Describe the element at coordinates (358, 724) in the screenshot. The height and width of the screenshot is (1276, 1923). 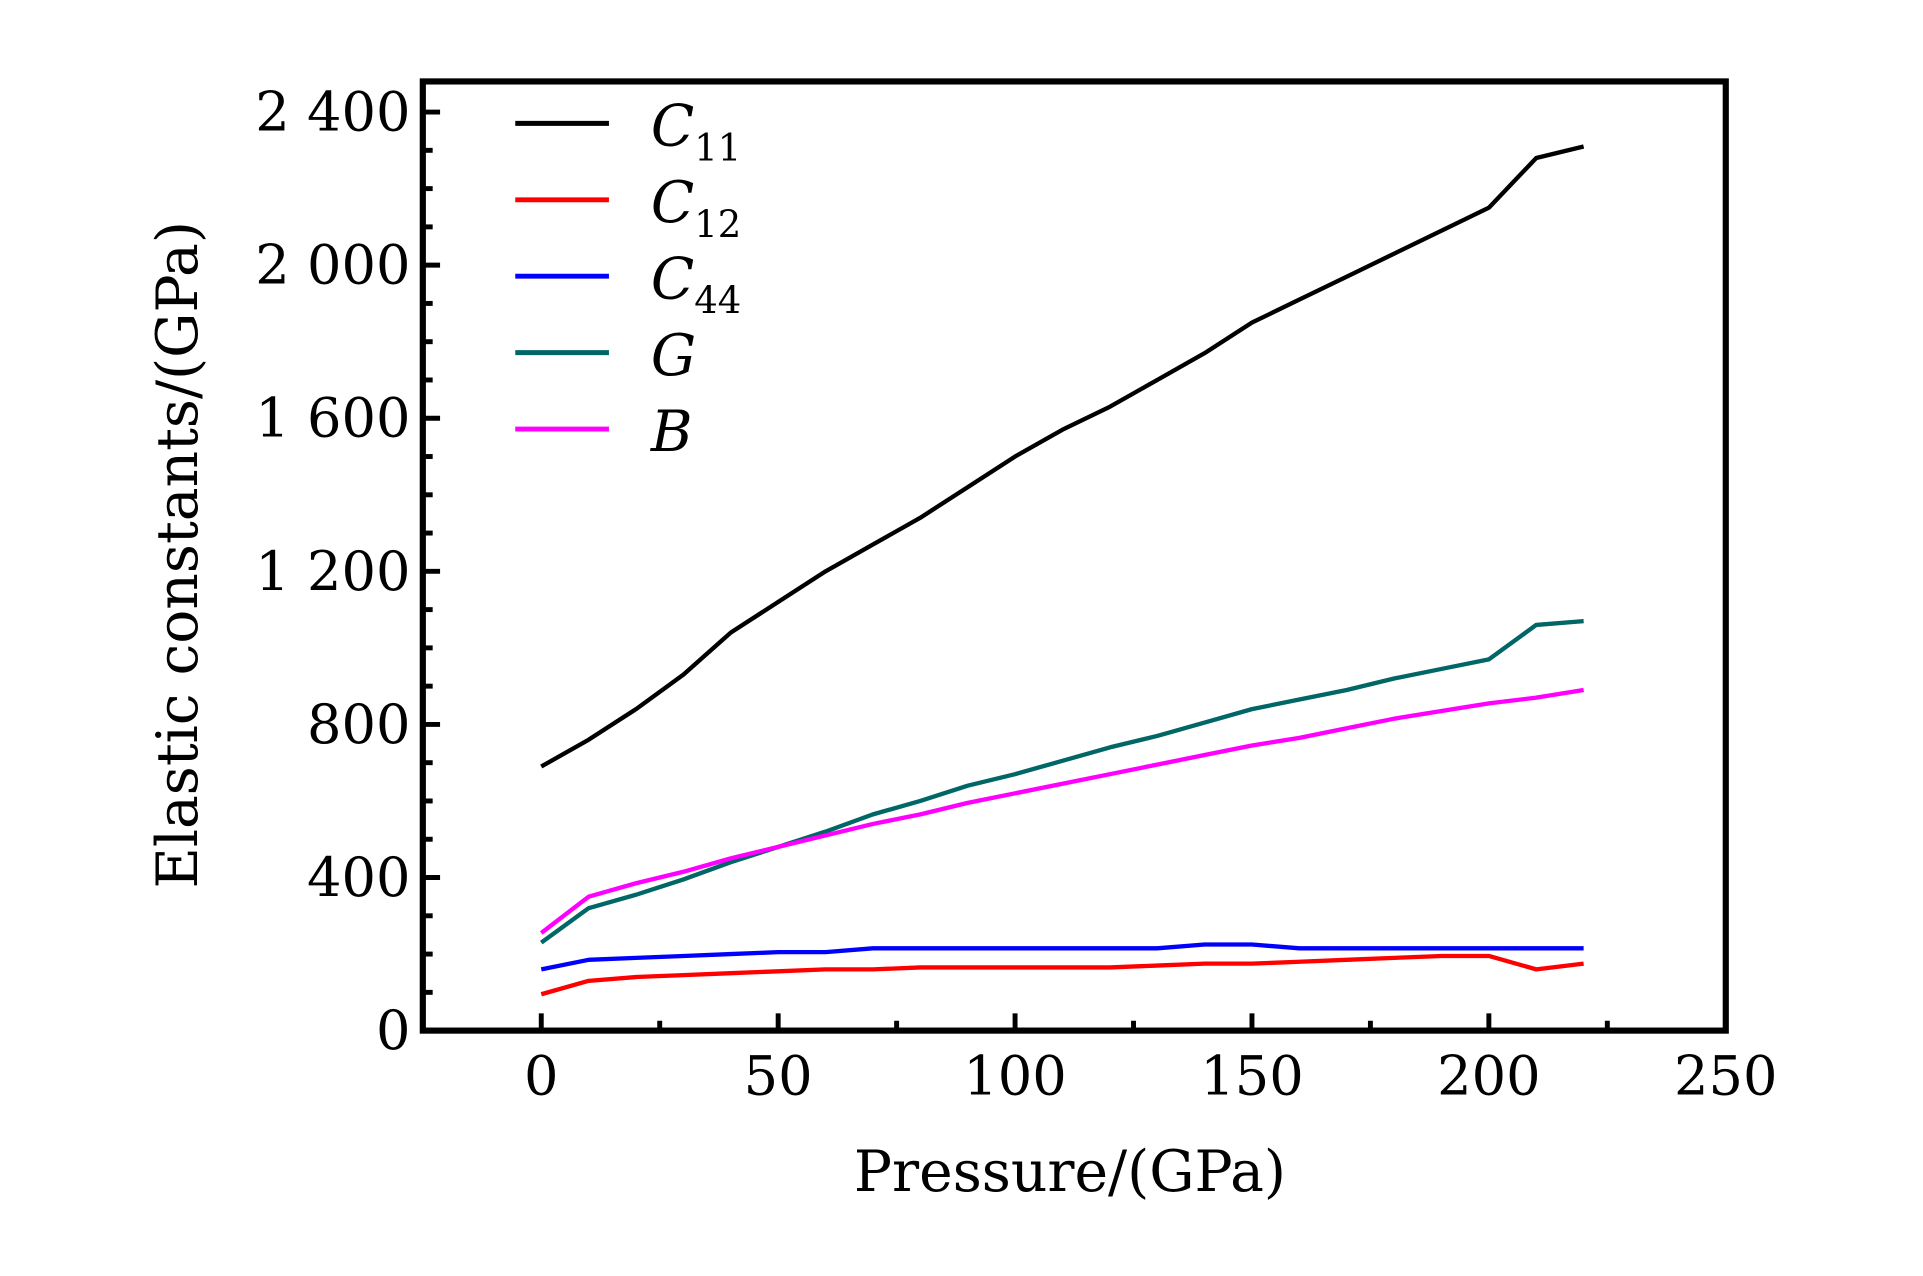
I see `y-tick-label: 800` at that location.